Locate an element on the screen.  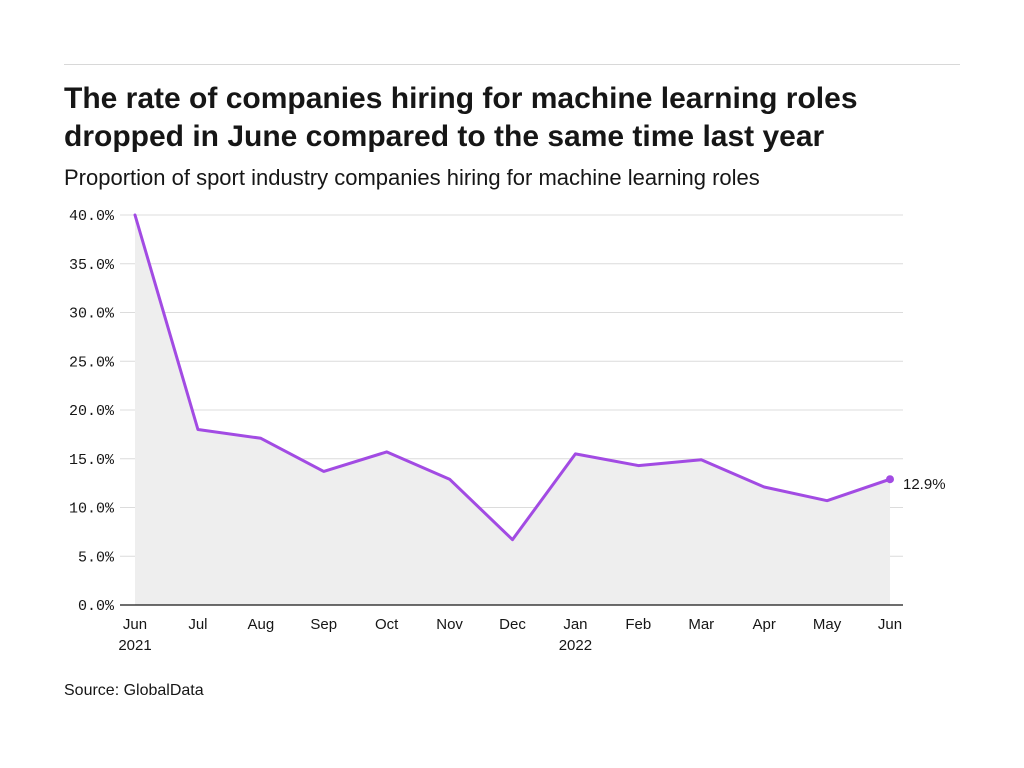
end-point-marker is located at coordinates (890, 479).